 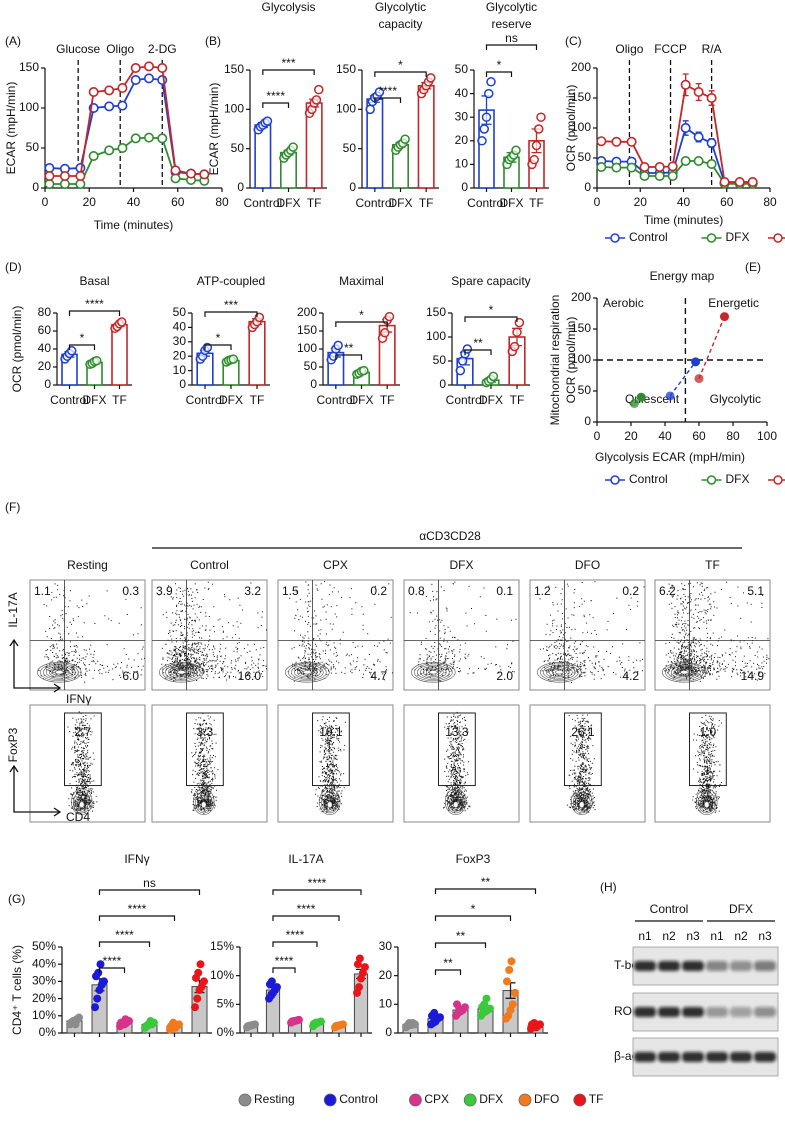 I want to click on chart-title: ATP-coupled, so click(x=231, y=281).